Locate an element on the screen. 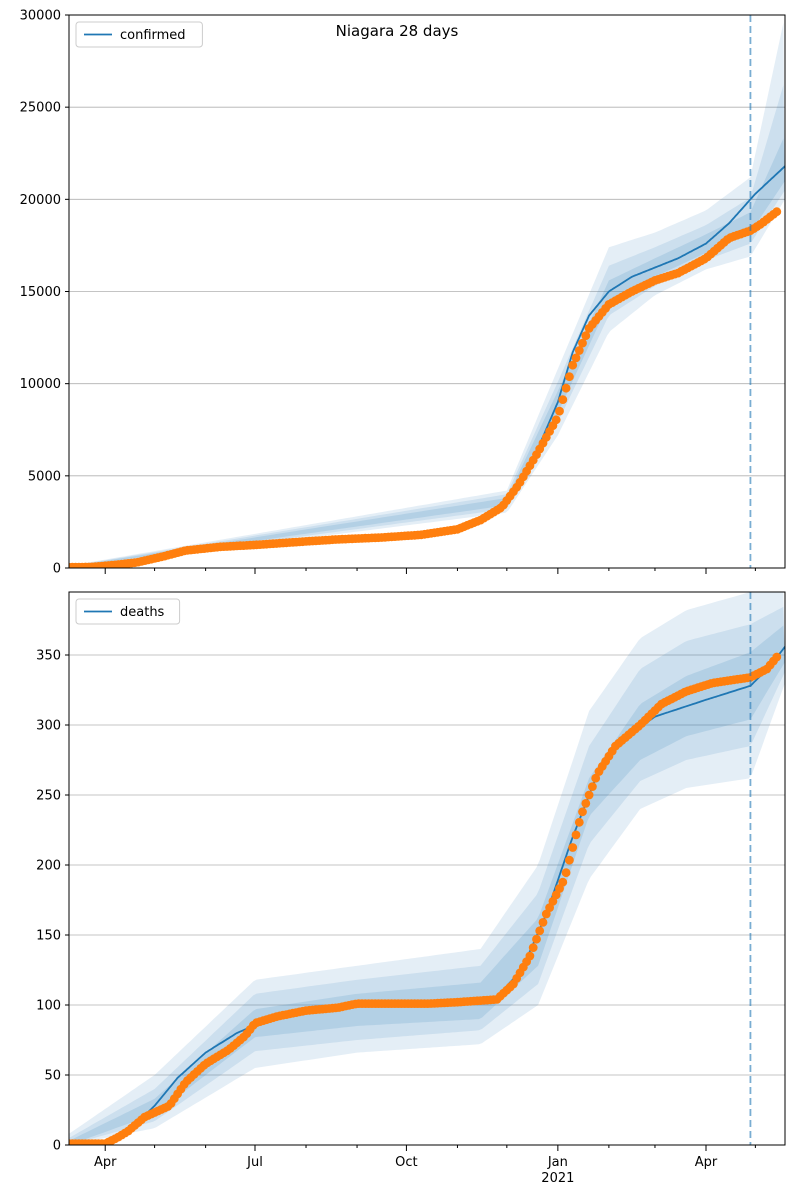  y-tick-label: 50 is located at coordinates (52, 1076).